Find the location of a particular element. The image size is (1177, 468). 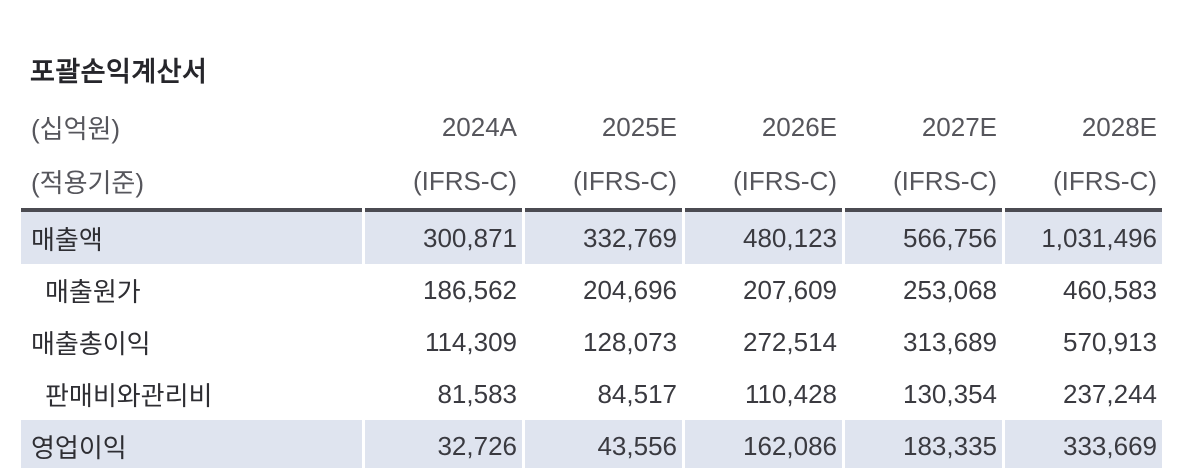

value-cell: 1,031,496 is located at coordinates (1083, 236).